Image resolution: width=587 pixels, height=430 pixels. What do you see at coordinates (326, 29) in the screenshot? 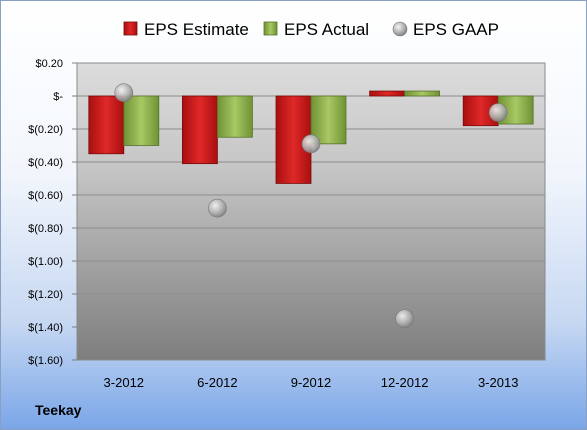
I see `legend-label: EPS Actual` at bounding box center [326, 29].